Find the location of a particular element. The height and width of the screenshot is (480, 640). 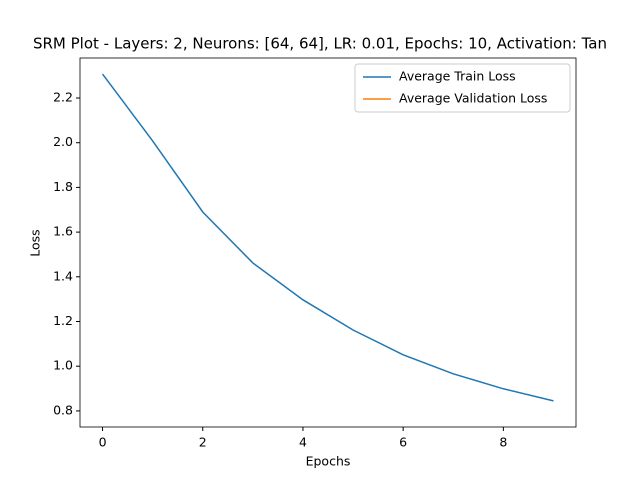

y-tick-label: 0.8 is located at coordinates (63, 409).